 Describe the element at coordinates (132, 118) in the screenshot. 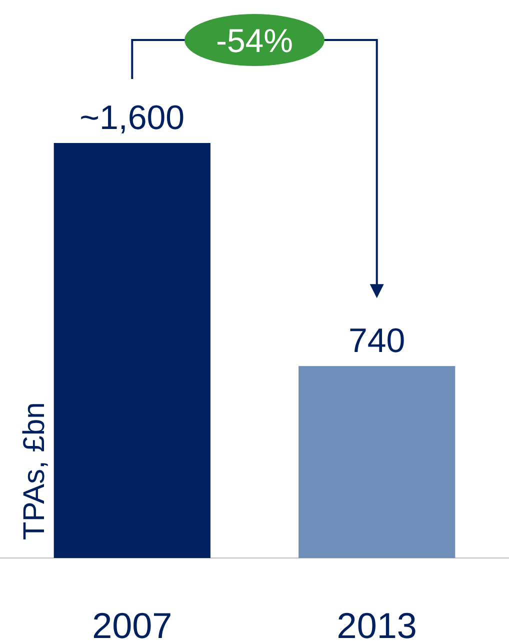

I see `data-label: ~1,600` at that location.